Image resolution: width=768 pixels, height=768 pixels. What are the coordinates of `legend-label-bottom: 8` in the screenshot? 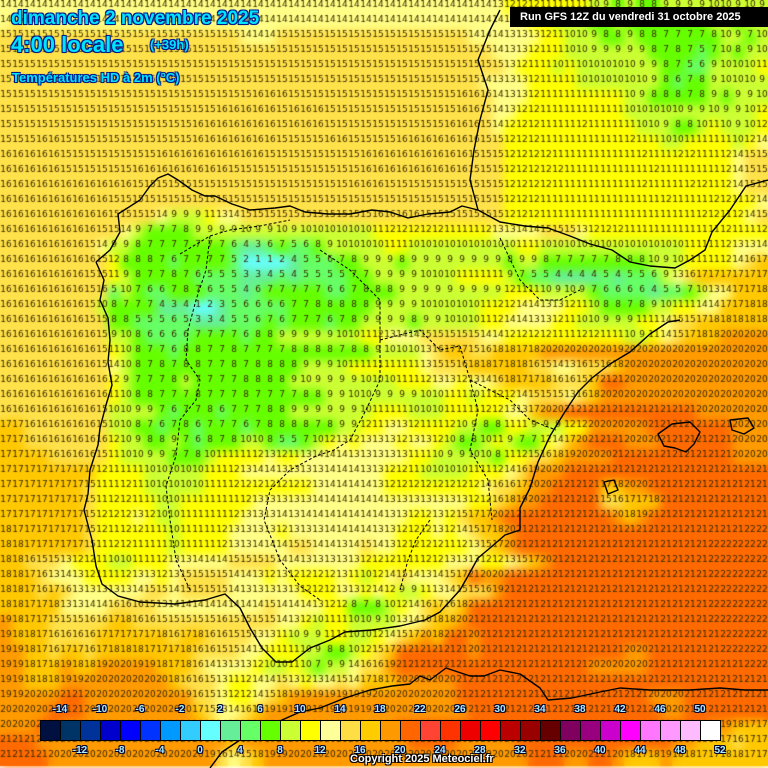 It's located at (280, 750).